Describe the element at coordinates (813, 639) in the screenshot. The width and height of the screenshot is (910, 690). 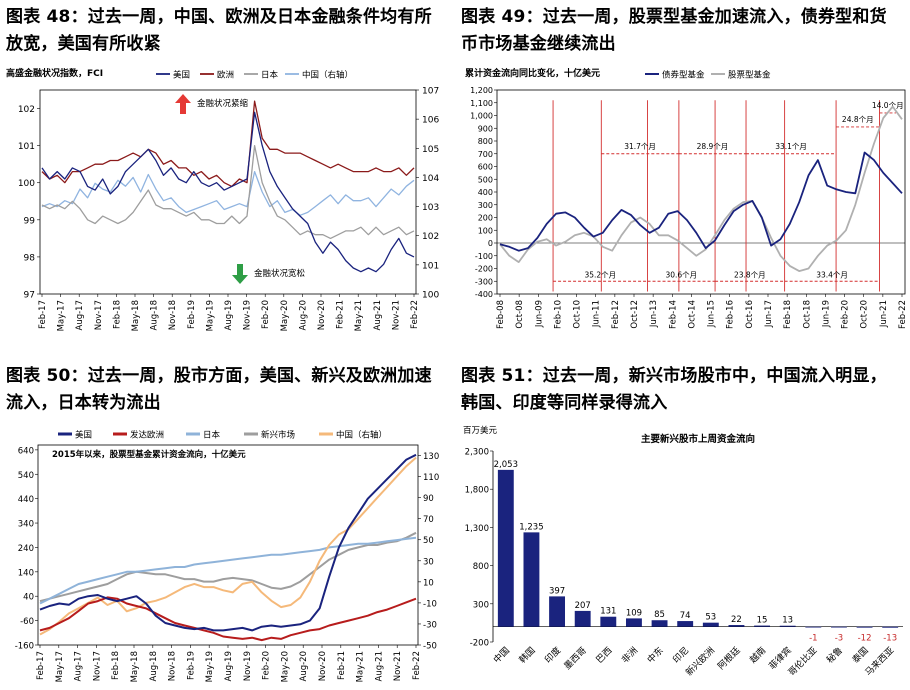
I see `bar-value-label: -1` at that location.